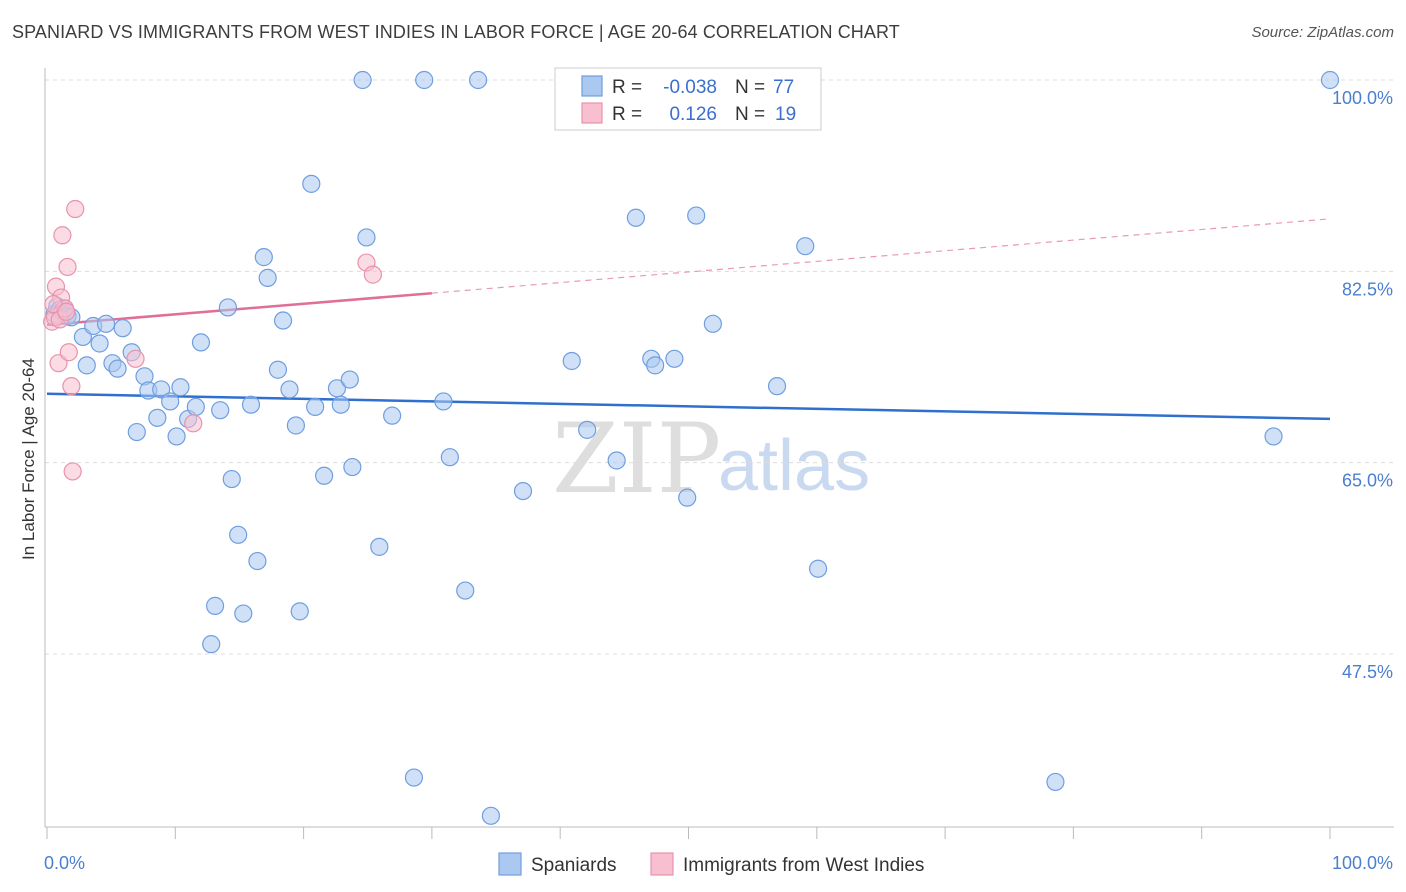  What do you see at coordinates (688, 406) in the screenshot?
I see `trend-line-spaniards` at bounding box center [688, 406].